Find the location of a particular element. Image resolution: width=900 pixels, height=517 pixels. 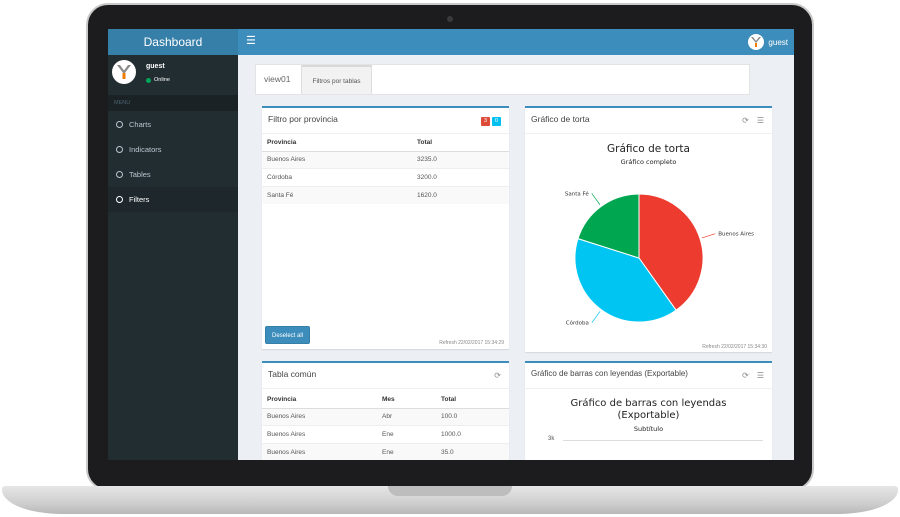

table-row: Buenos Aires Ene 1000.0 is located at coordinates (385, 434).